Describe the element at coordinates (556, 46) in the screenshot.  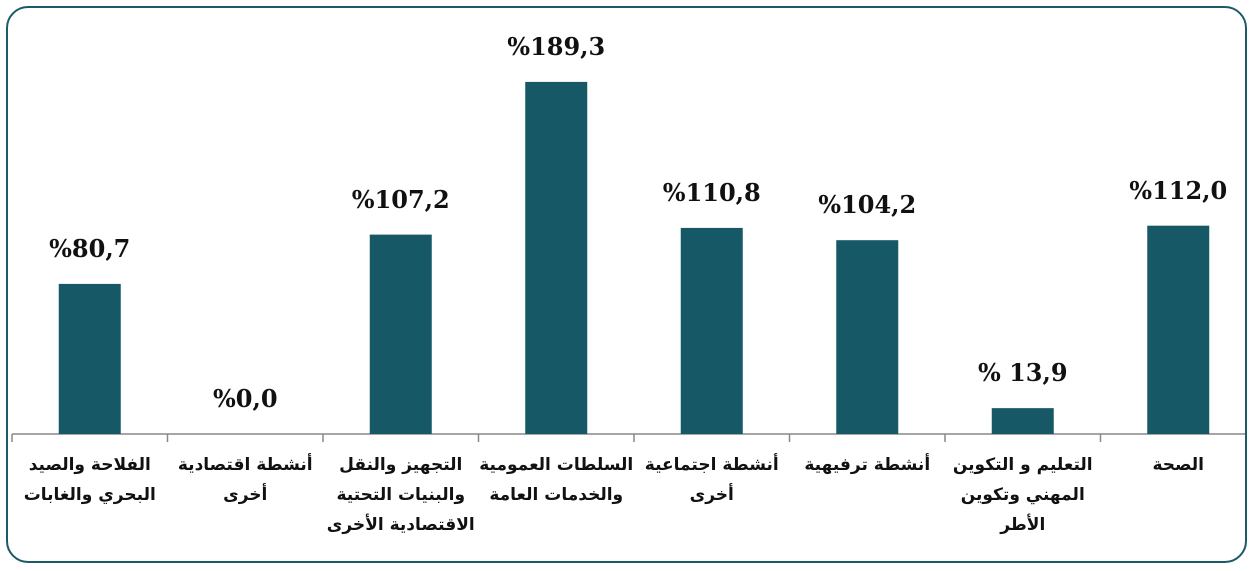
I see `value-label: %189,3` at that location.